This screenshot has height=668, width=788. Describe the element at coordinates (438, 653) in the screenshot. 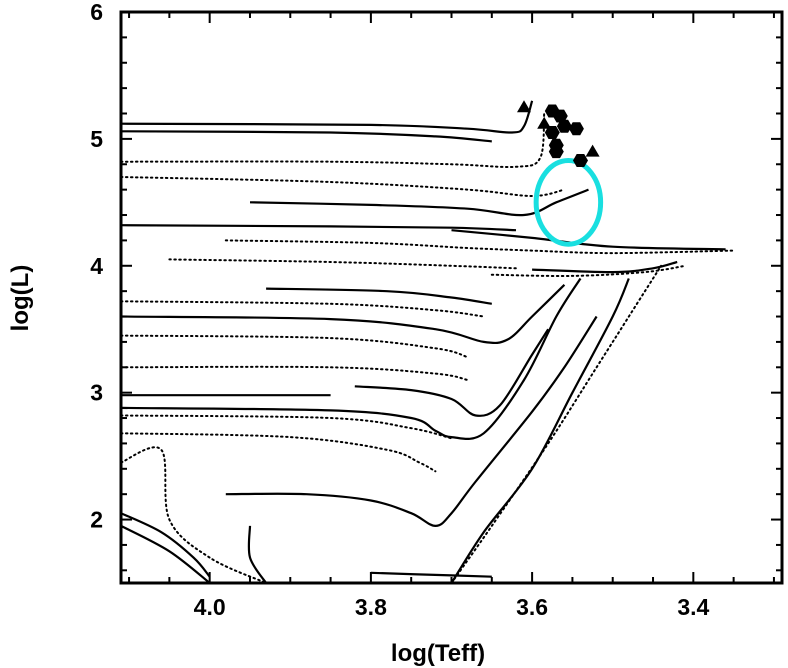

I see `x-axis-label: log(Teff)` at that location.